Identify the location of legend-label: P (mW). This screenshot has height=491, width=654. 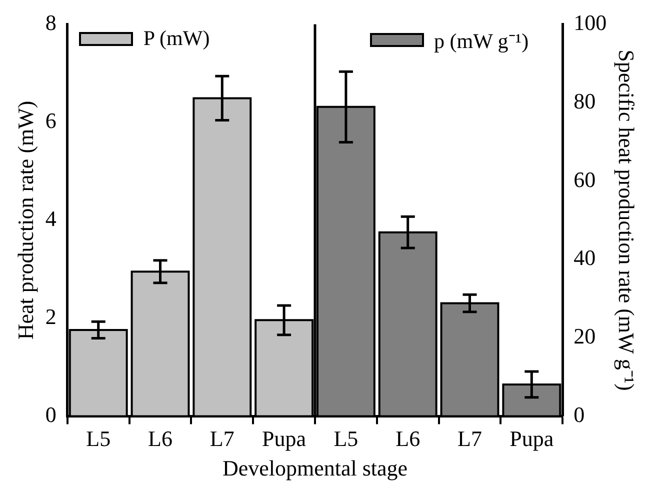
(176, 39).